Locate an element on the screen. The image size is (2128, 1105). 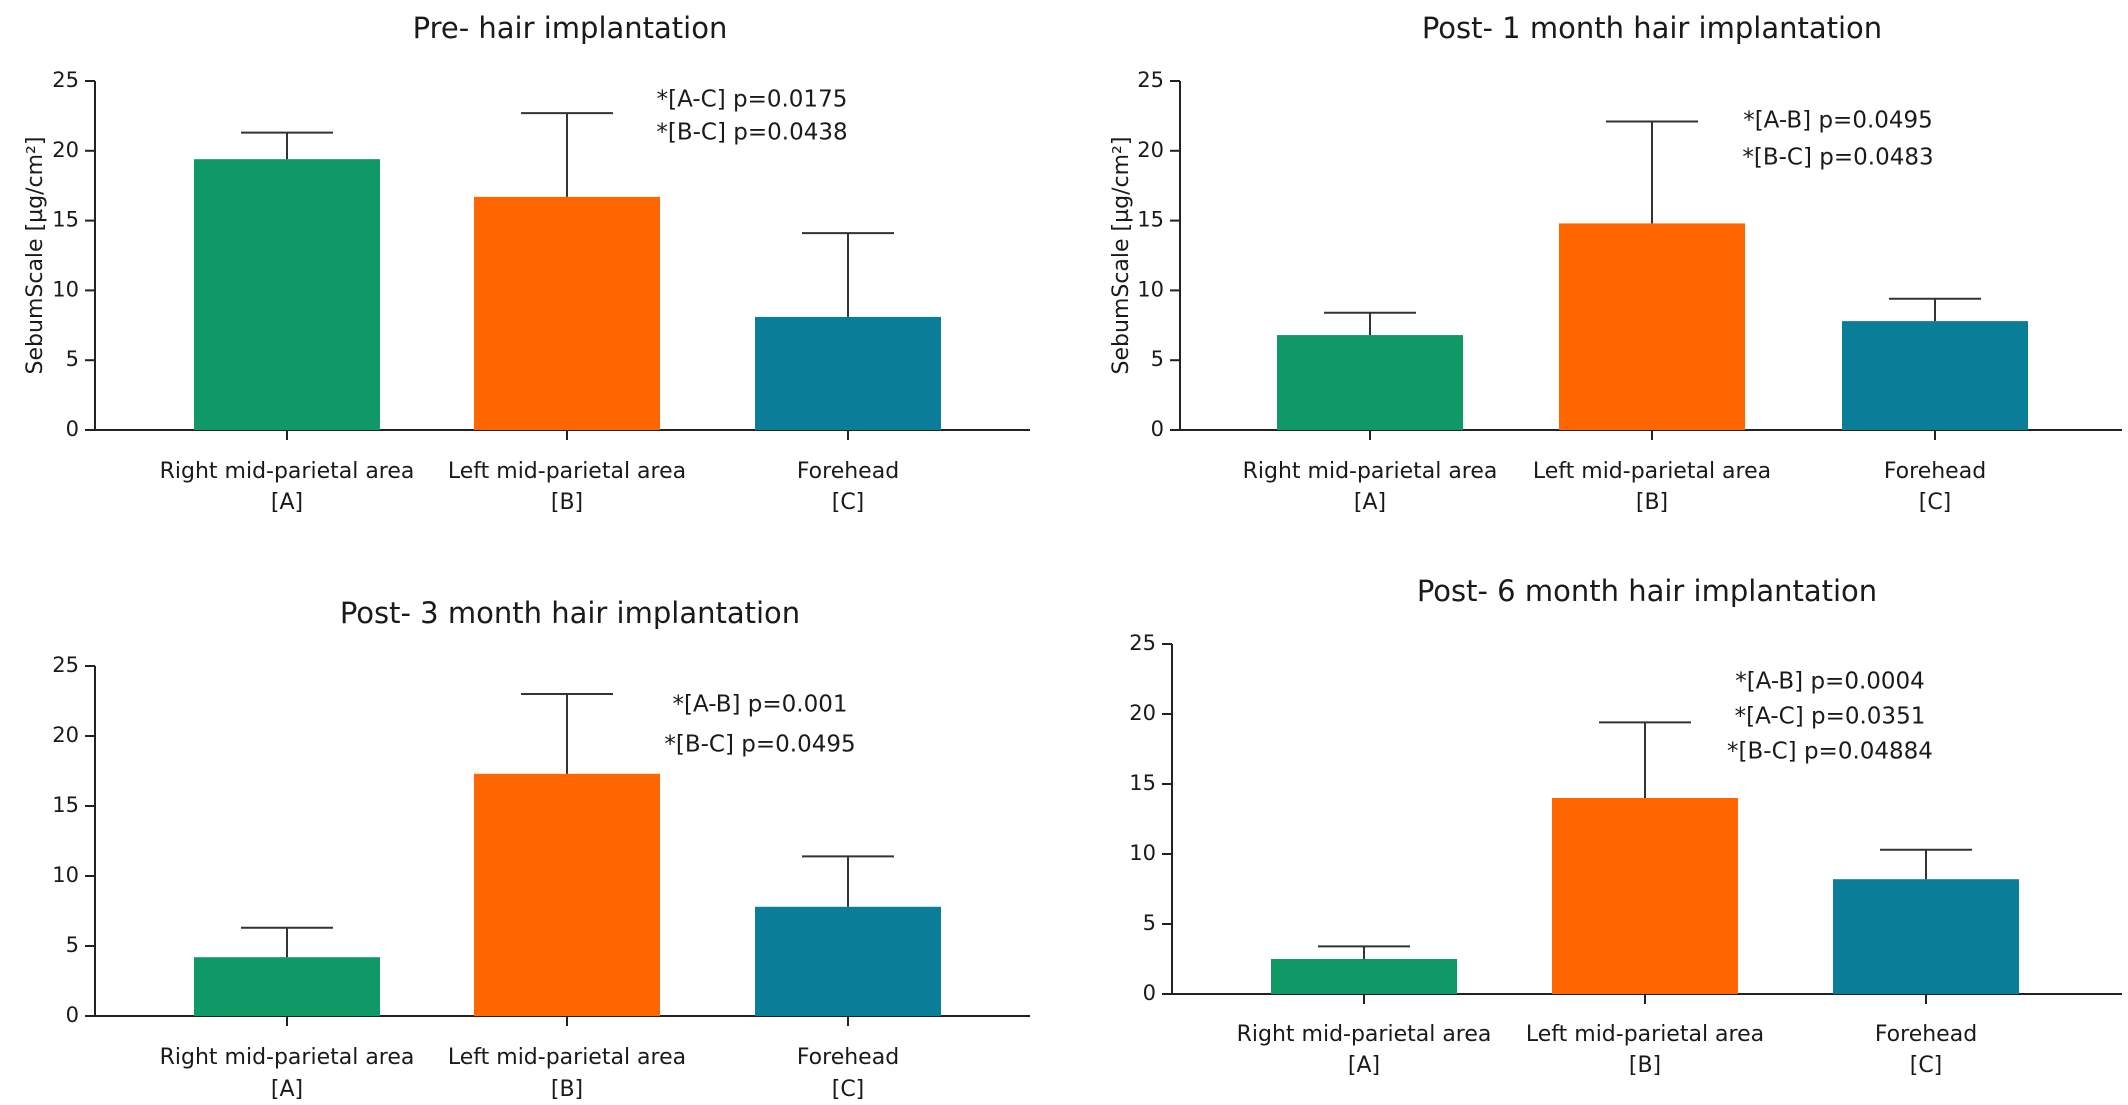
chart-title: Pre- hair implantation is located at coordinates (570, 28).